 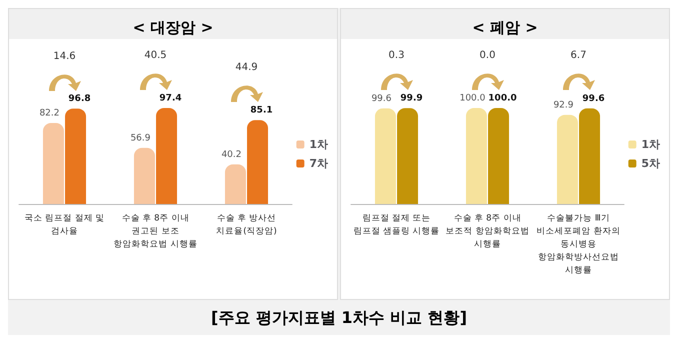 What do you see at coordinates (246, 225) in the screenshot?
I see `x-tick-label: 수술 후 방사선 치료율(직장암)` at bounding box center [246, 225].